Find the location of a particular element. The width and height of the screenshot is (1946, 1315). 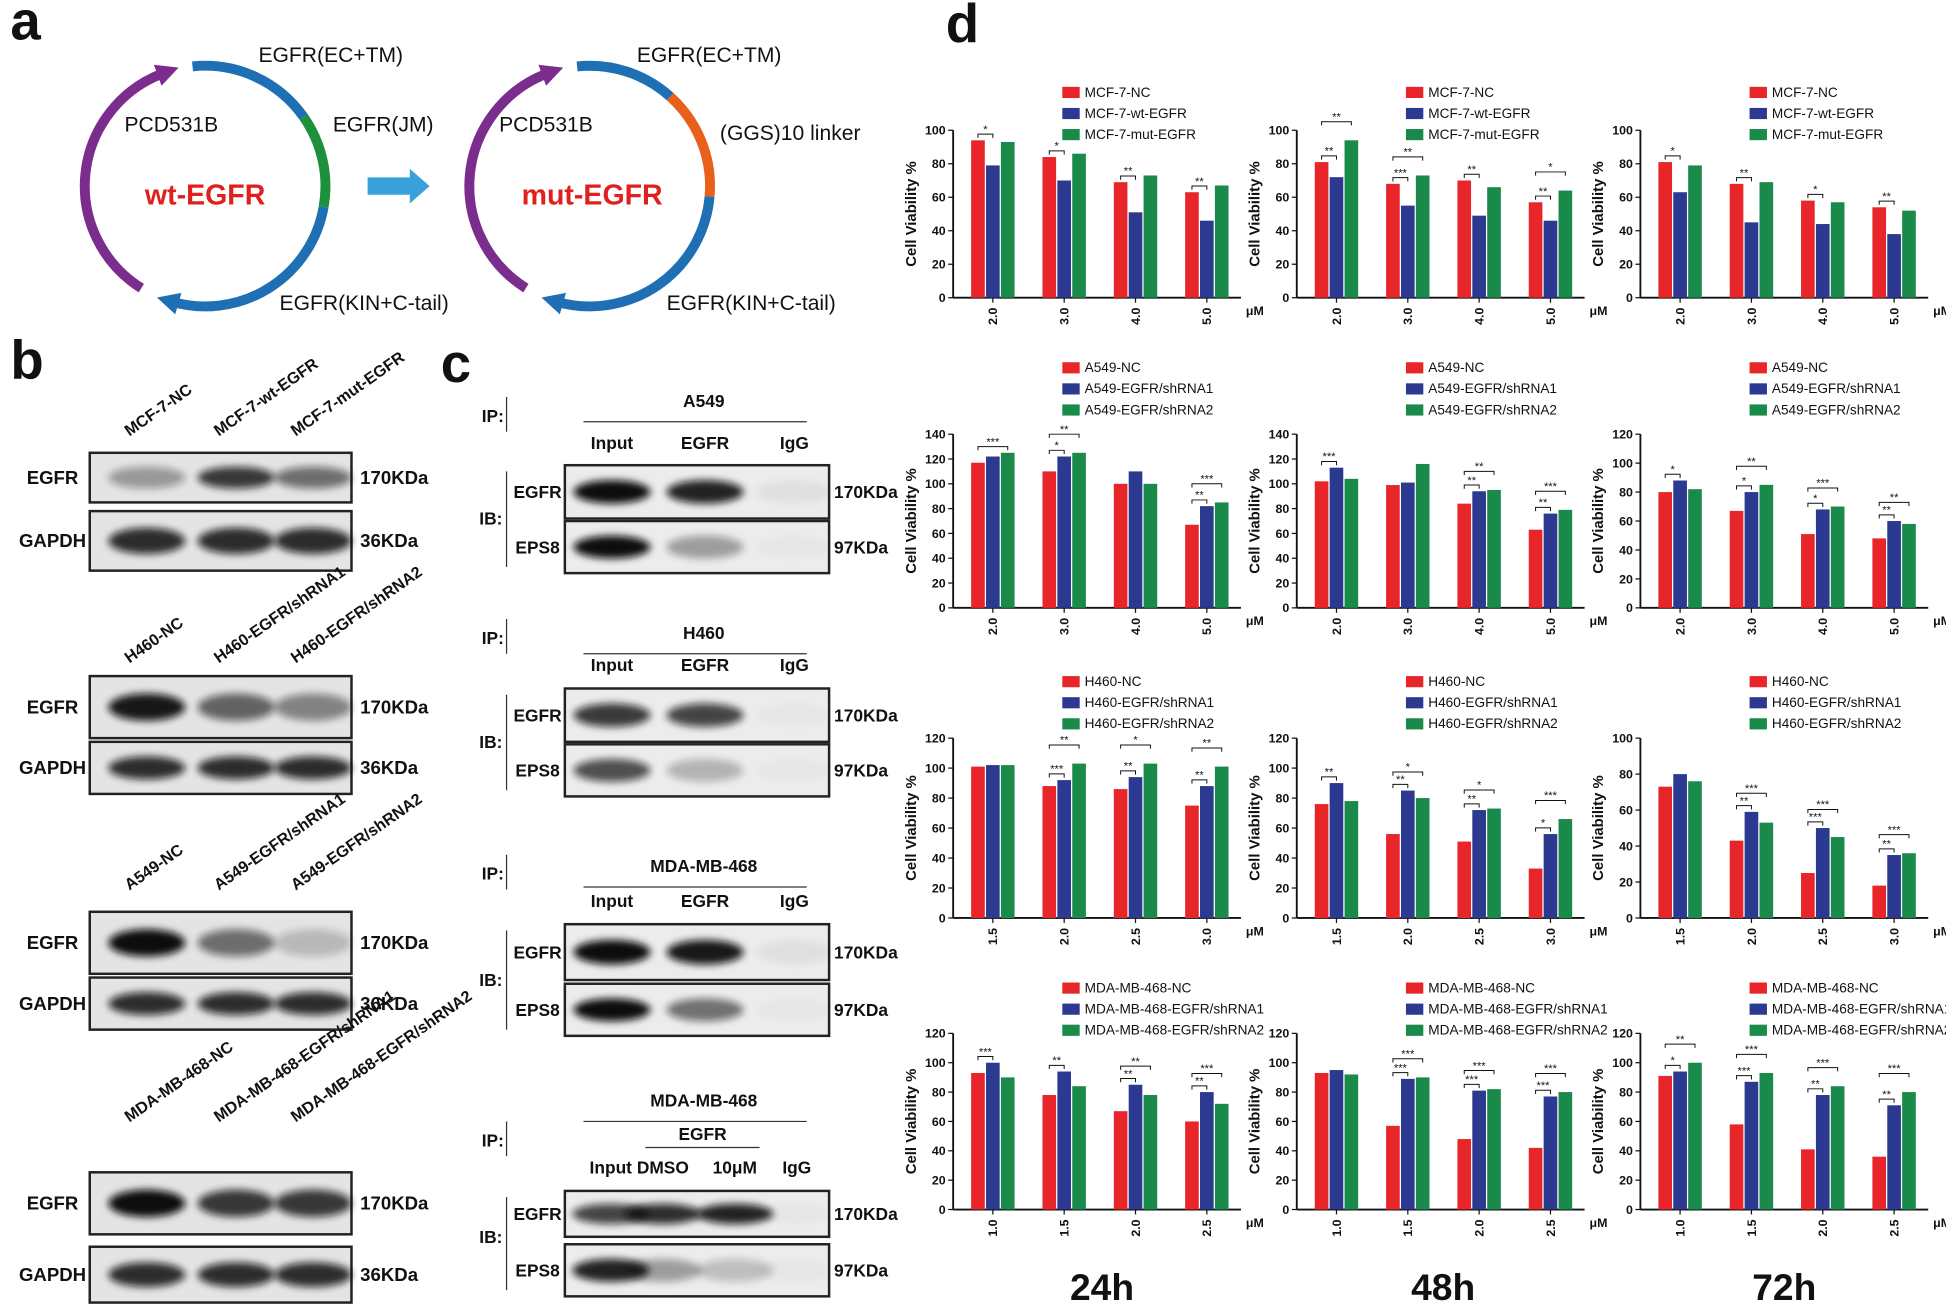

y-tick-label: 120 is located at coordinates (1622, 1034).